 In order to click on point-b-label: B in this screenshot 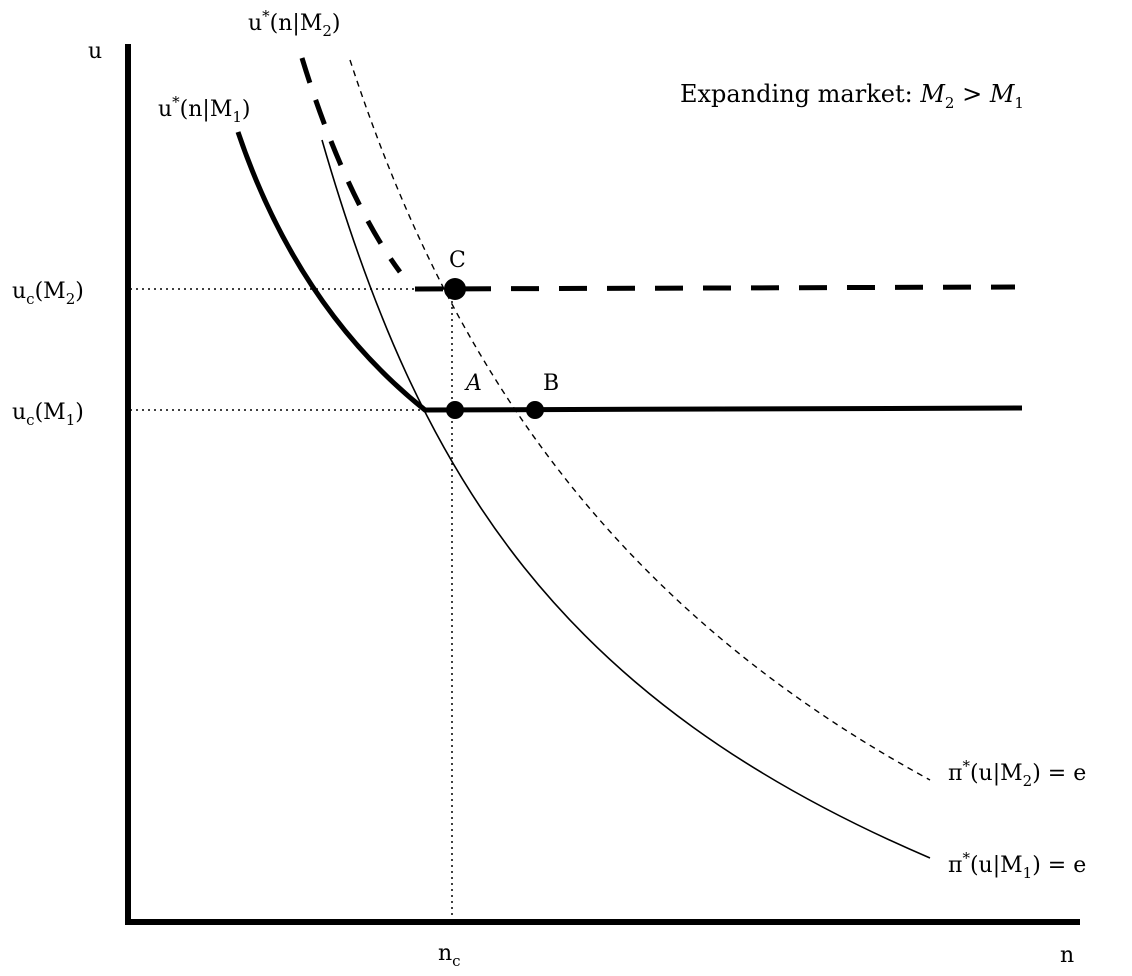, I will do `click(551, 383)`.